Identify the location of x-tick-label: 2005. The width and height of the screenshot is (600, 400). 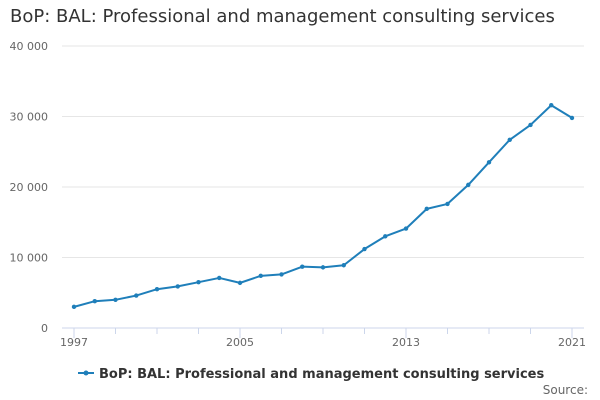
(240, 342).